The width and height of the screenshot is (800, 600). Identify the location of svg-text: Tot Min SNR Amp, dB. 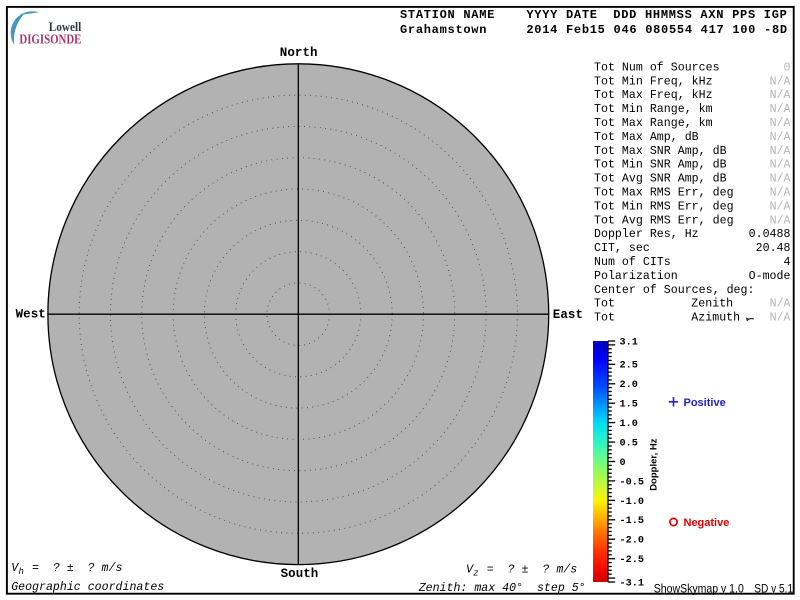
(660, 165).